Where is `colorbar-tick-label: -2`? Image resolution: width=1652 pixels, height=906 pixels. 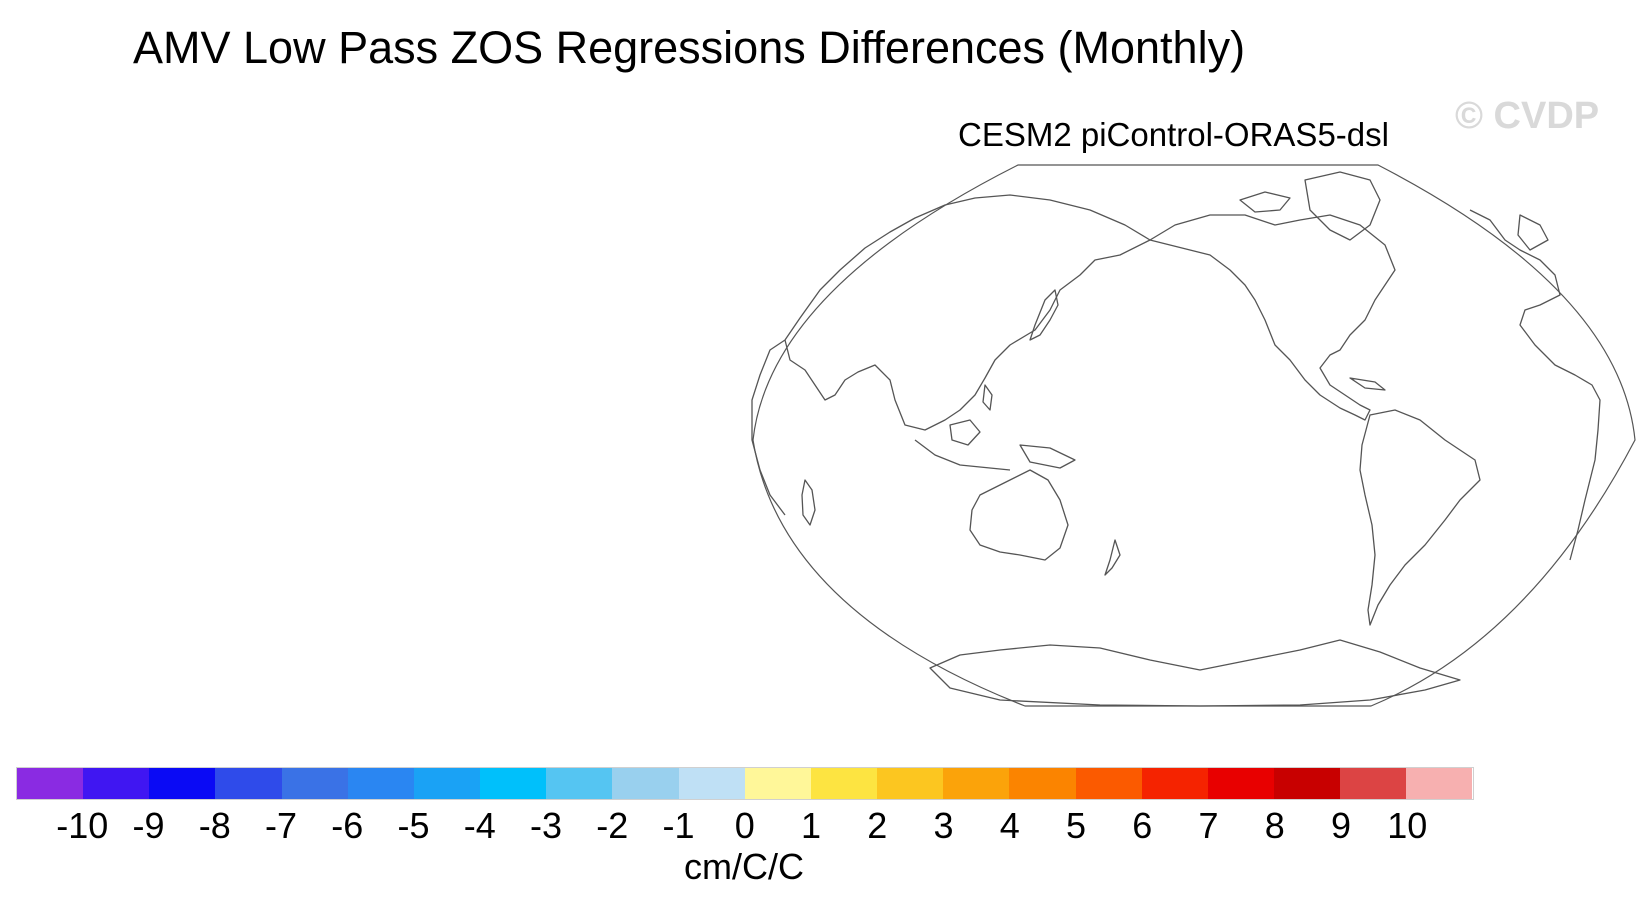
colorbar-tick-label: -2 is located at coordinates (612, 825).